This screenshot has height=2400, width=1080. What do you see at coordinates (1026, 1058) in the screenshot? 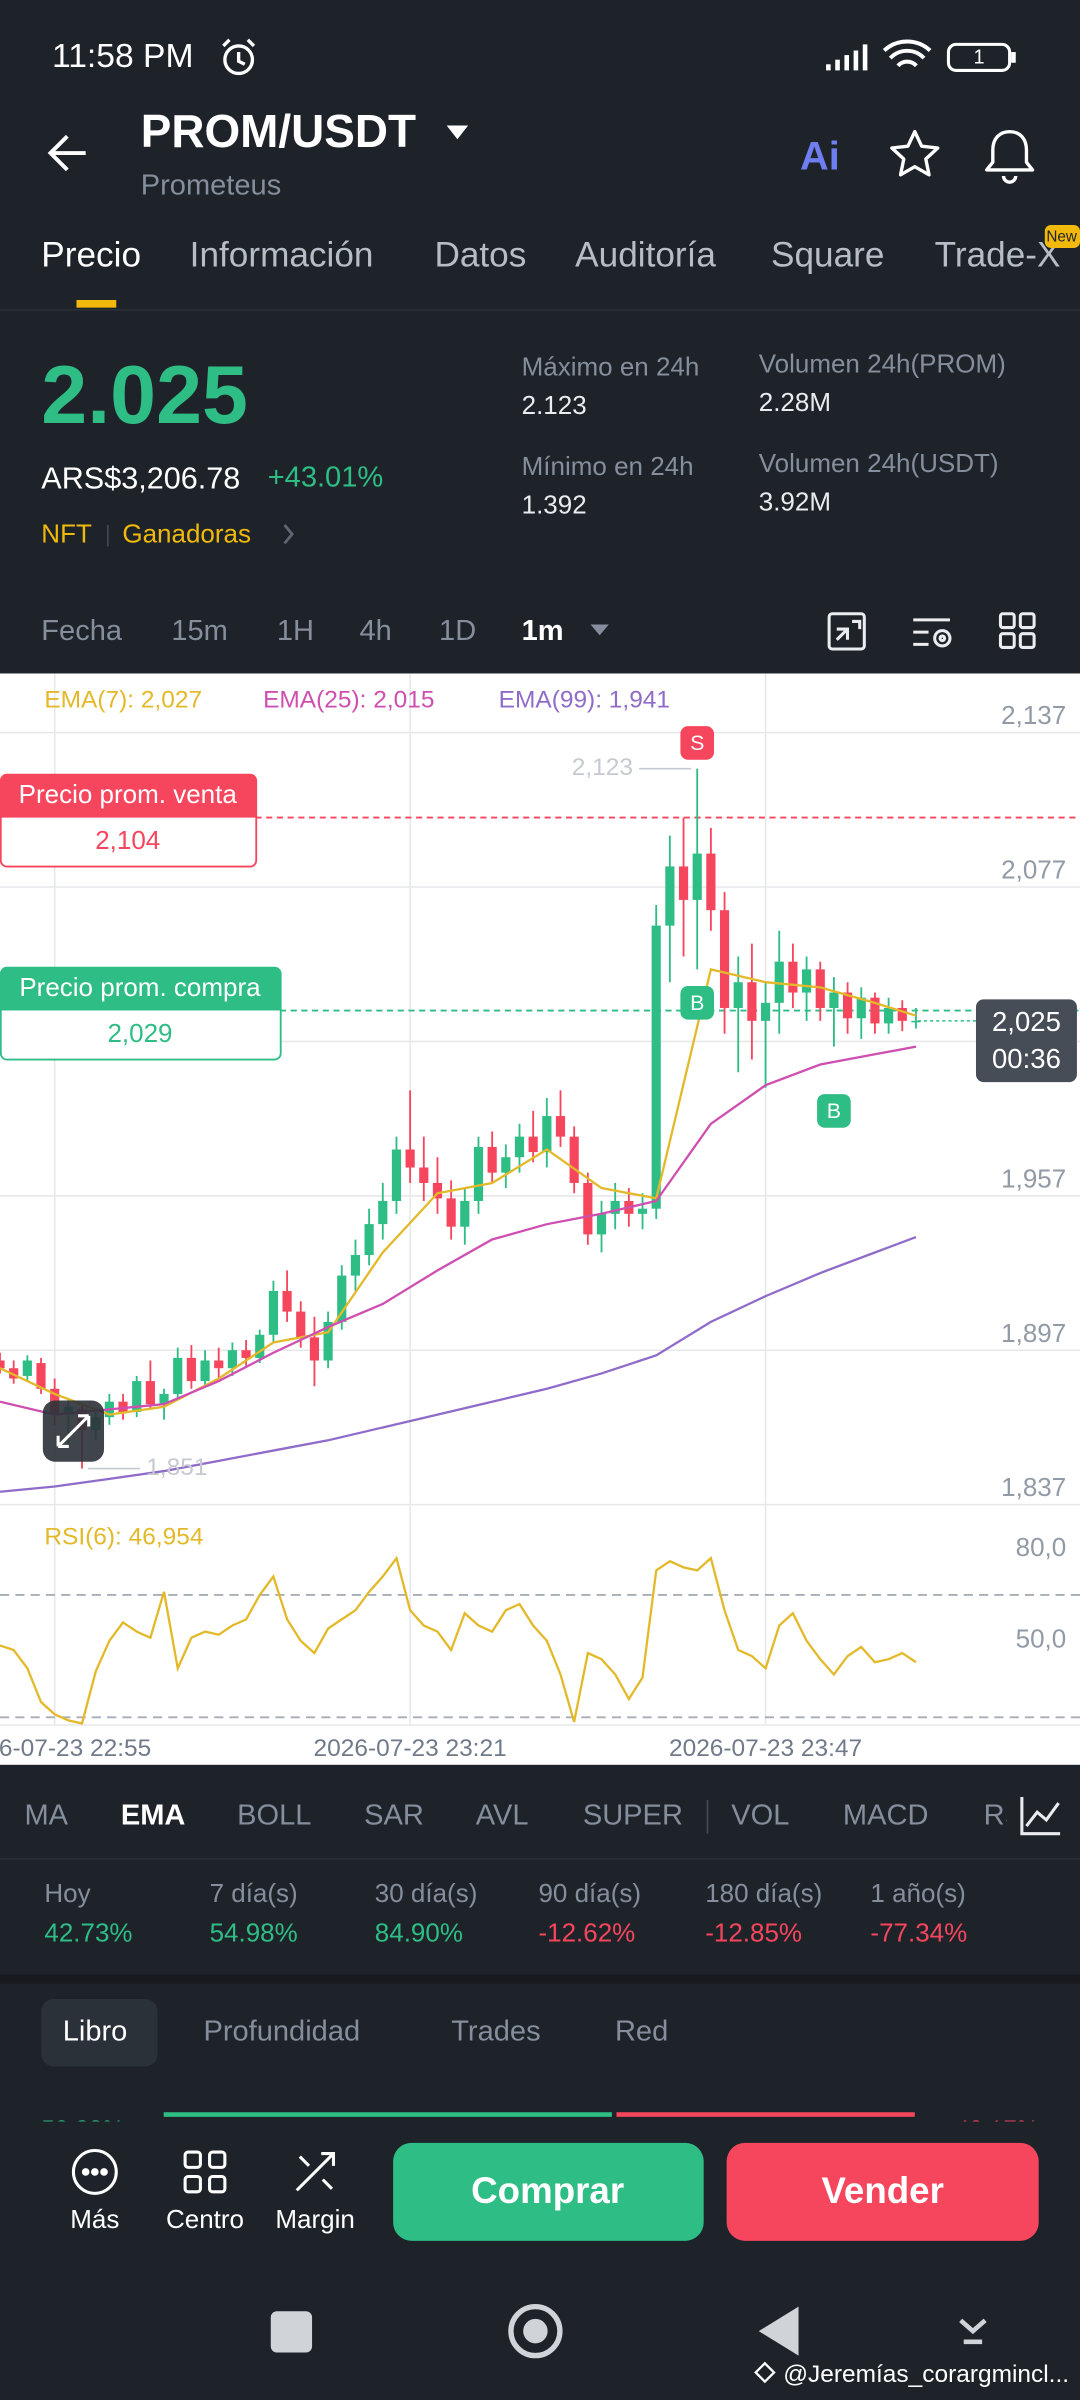
I see `last-price-countdown: 00:36` at bounding box center [1026, 1058].